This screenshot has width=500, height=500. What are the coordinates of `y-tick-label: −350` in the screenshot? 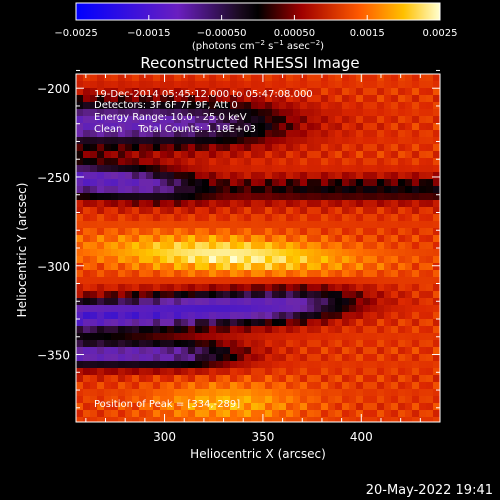 It's located at (53, 356).